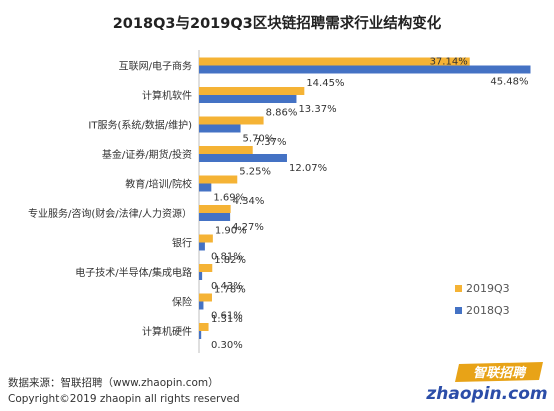 The height and width of the screenshot is (411, 554). Describe the element at coordinates (488, 310) in the screenshot. I see `legend-label-2018: 2018Q3` at that location.